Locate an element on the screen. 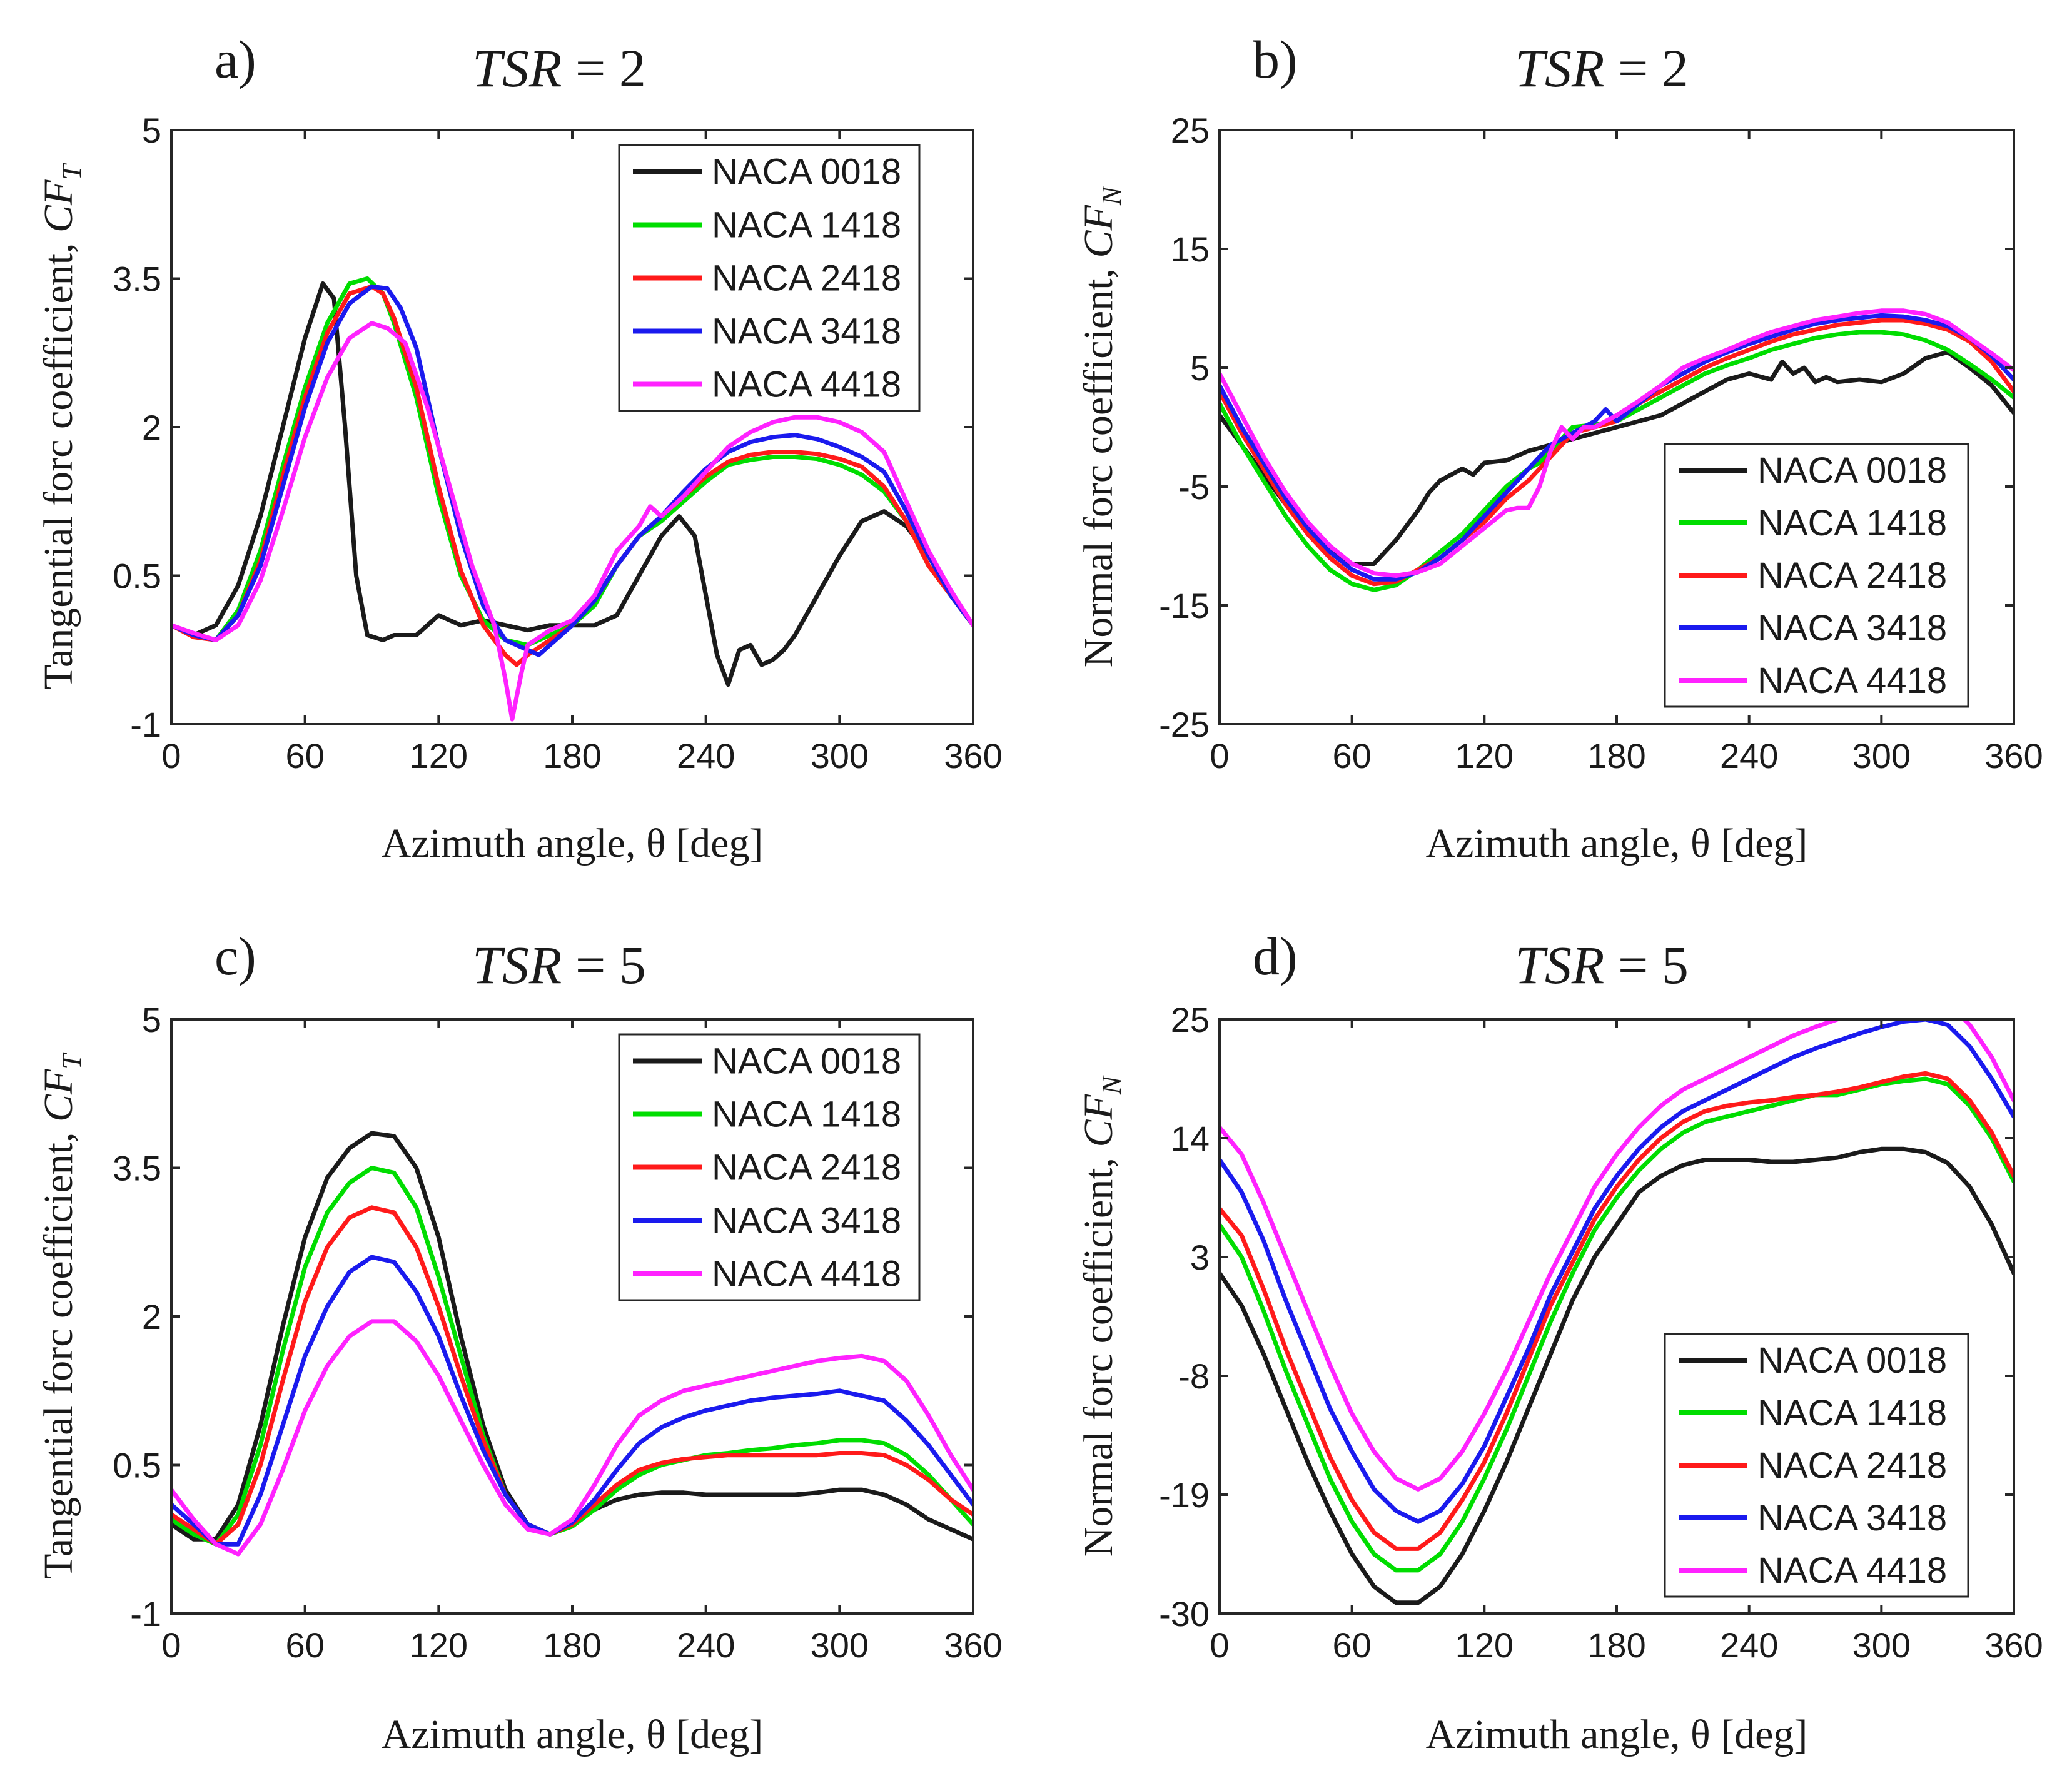  panel-b-ytick-label: -15 is located at coordinates (1184, 605).